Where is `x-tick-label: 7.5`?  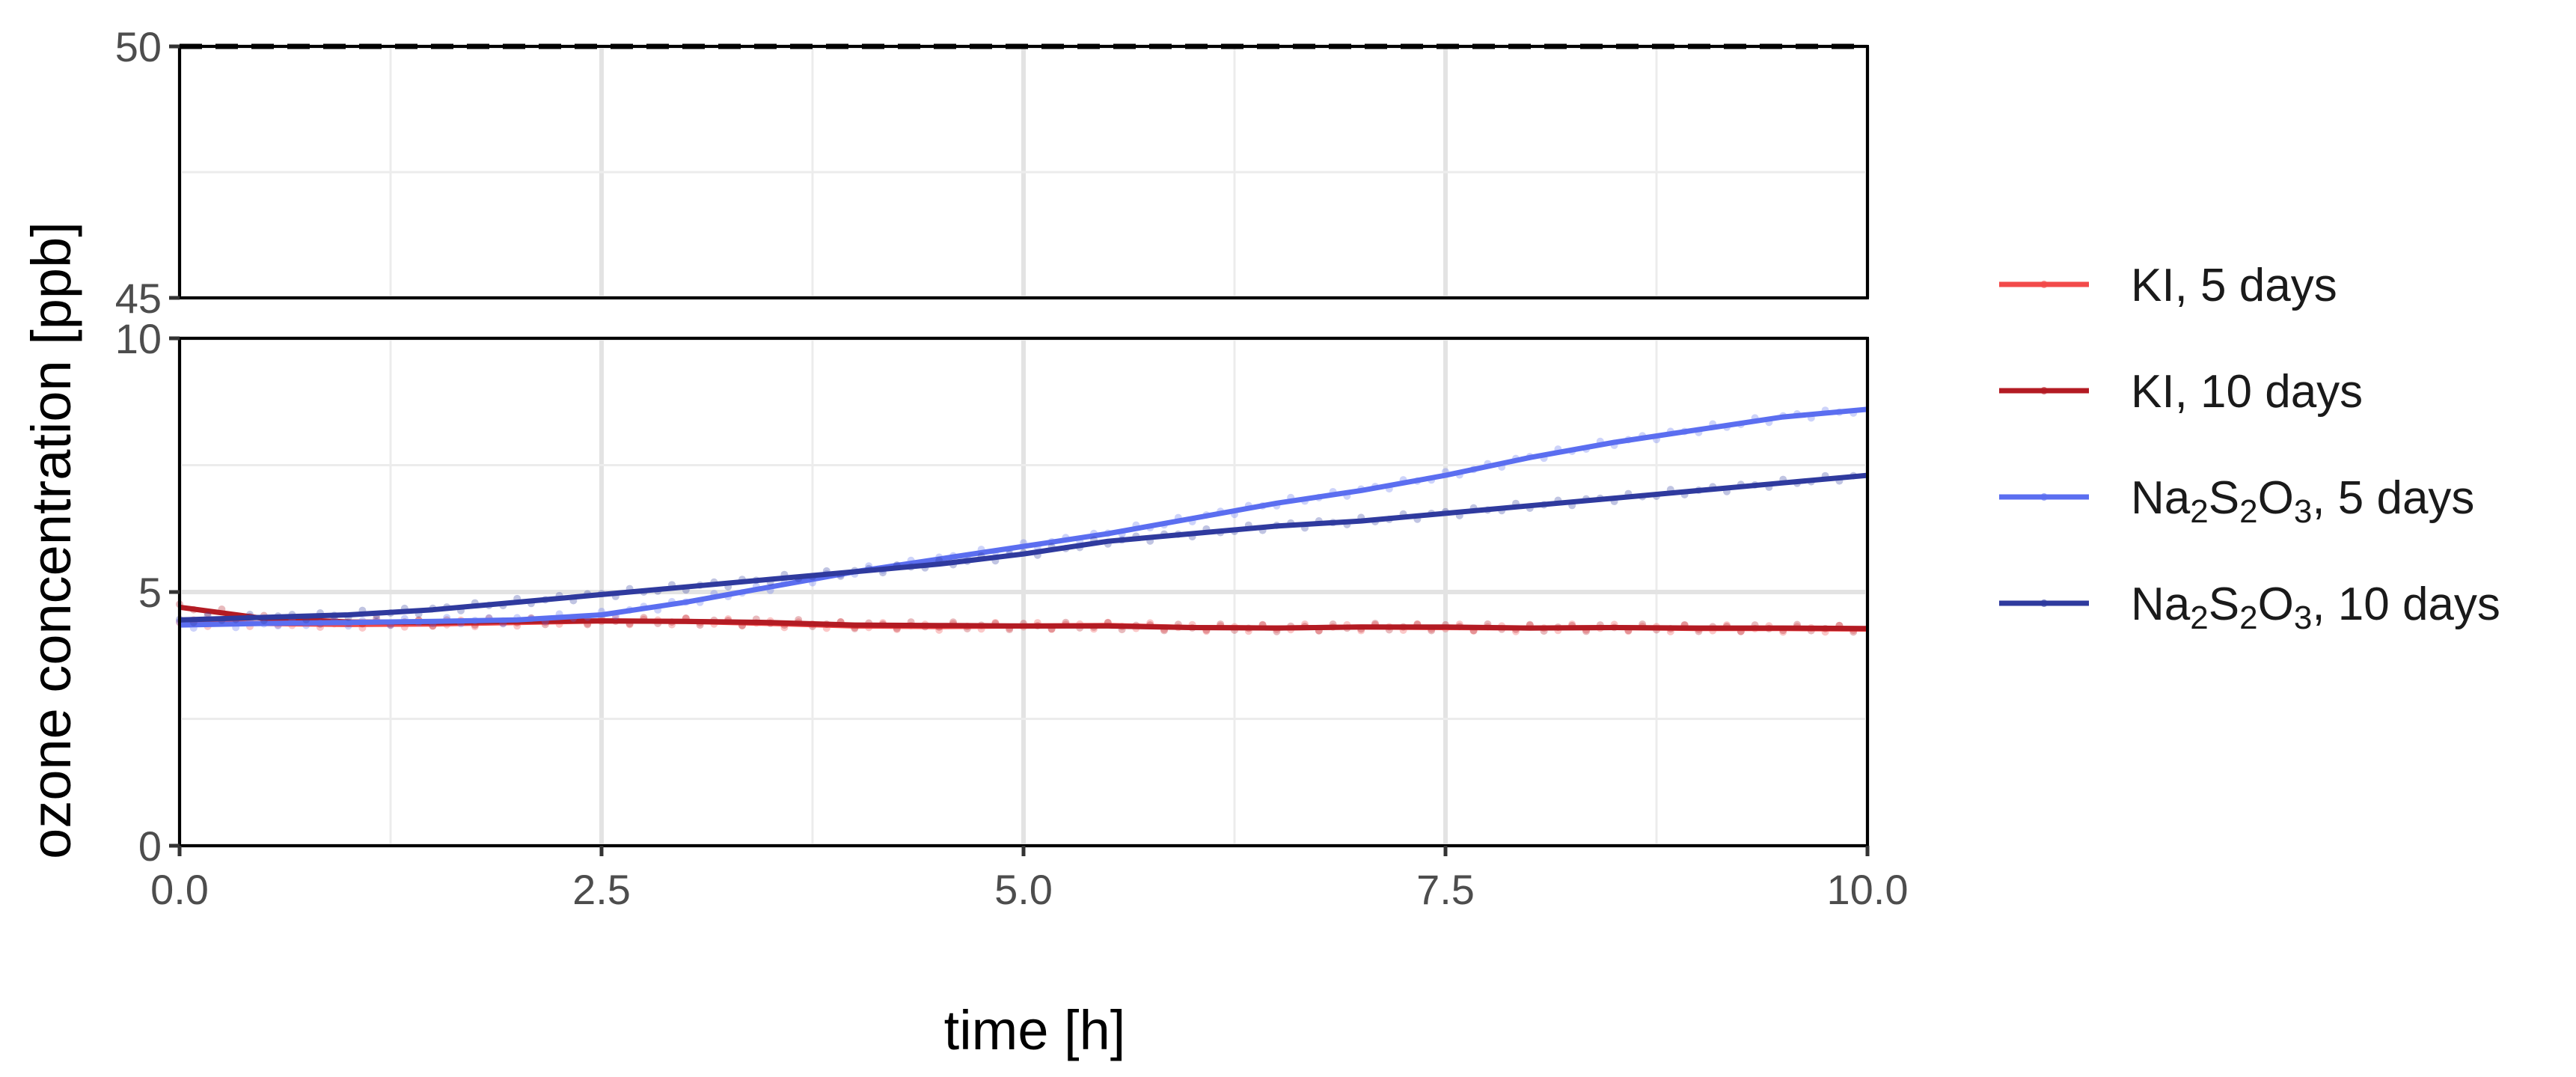
x-tick-label: 7.5 is located at coordinates (1445, 890).